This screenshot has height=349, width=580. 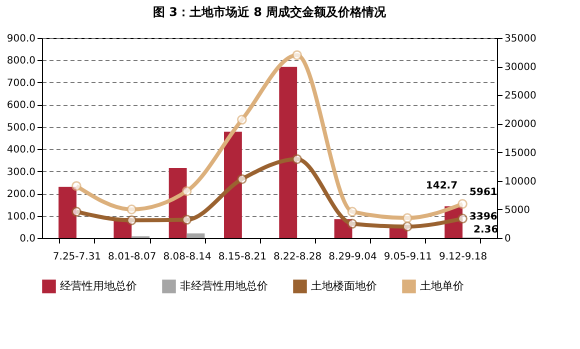 I want to click on y2-tick-label: 10000, so click(x=520, y=182).